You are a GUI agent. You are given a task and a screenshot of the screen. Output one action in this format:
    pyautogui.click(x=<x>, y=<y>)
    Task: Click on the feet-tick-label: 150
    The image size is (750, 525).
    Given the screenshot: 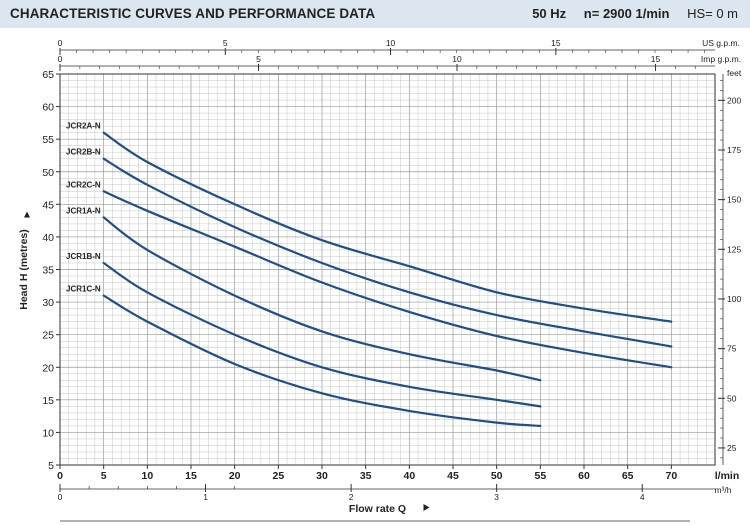 What is the action you would take?
    pyautogui.click(x=734, y=200)
    